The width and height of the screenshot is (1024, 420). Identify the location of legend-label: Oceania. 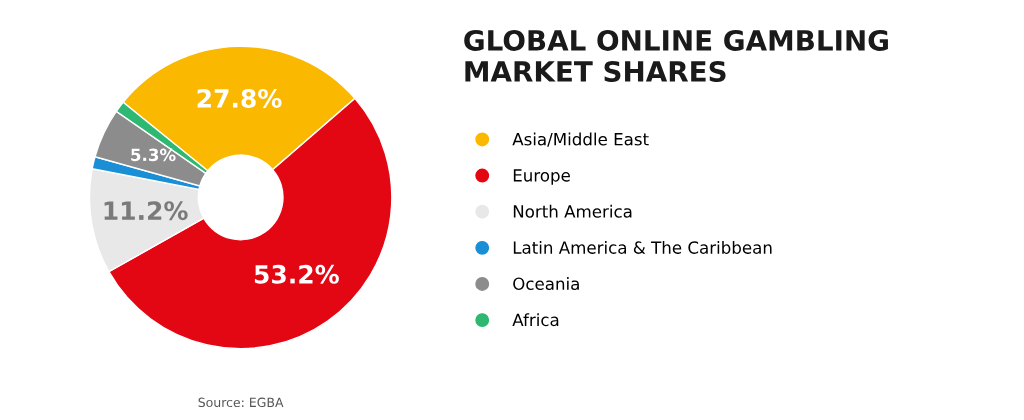
(546, 284).